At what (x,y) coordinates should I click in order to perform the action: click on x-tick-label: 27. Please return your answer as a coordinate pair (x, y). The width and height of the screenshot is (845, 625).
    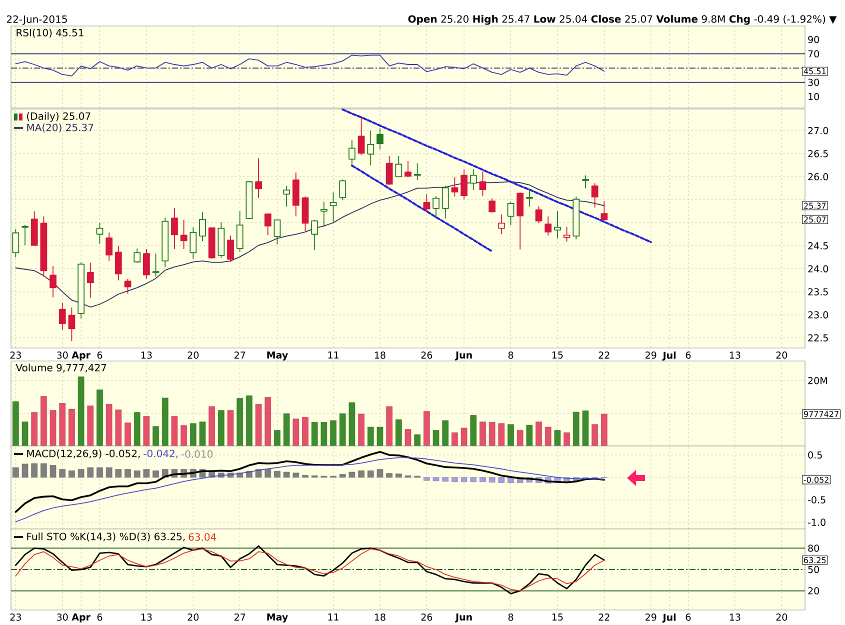
    Looking at the image, I should click on (240, 617).